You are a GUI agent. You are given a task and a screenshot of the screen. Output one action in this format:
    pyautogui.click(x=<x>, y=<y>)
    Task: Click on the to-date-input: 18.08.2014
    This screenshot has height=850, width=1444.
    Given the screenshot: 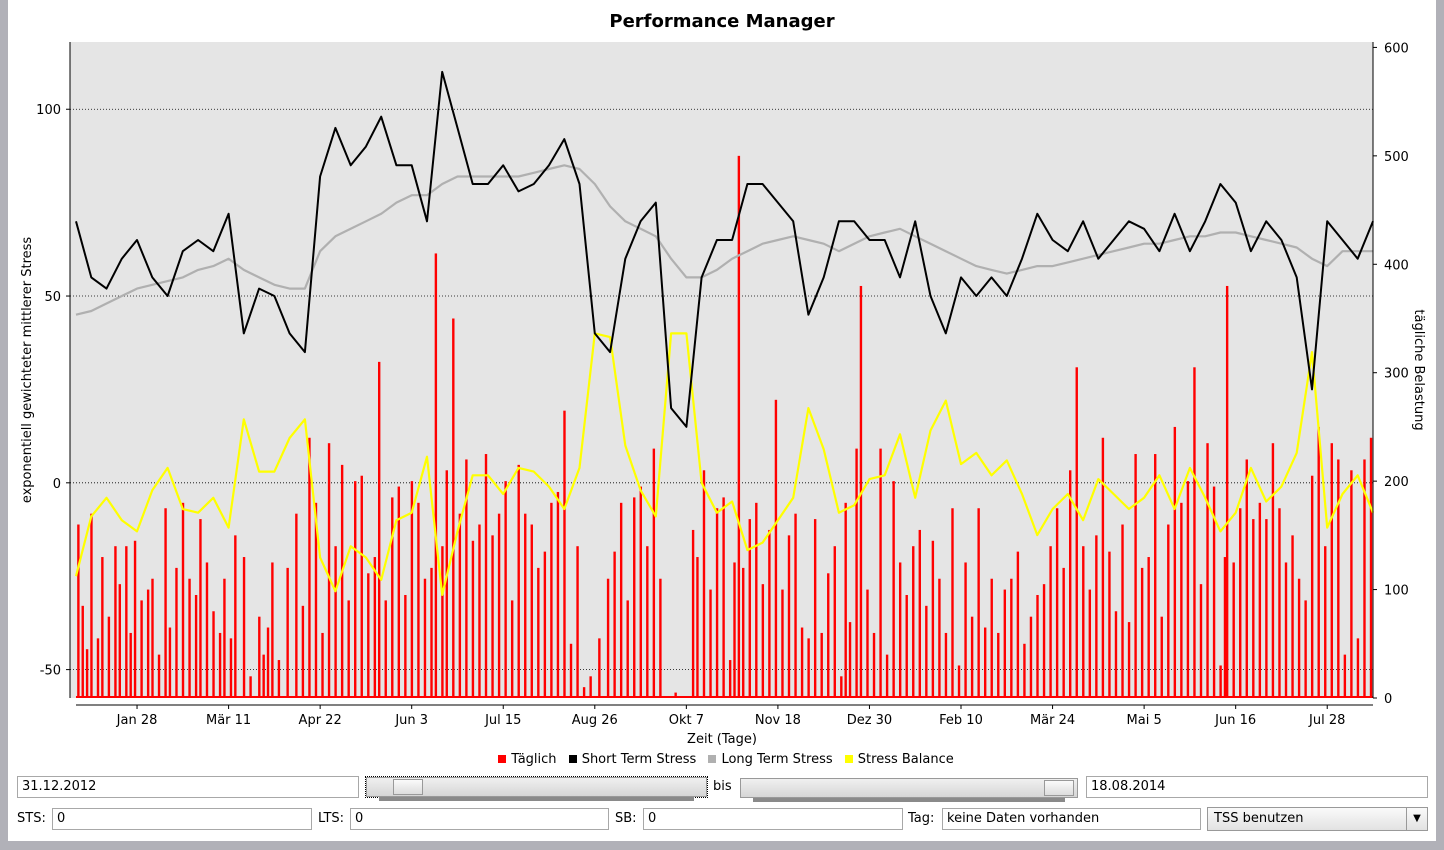 What is the action you would take?
    pyautogui.click(x=1257, y=787)
    